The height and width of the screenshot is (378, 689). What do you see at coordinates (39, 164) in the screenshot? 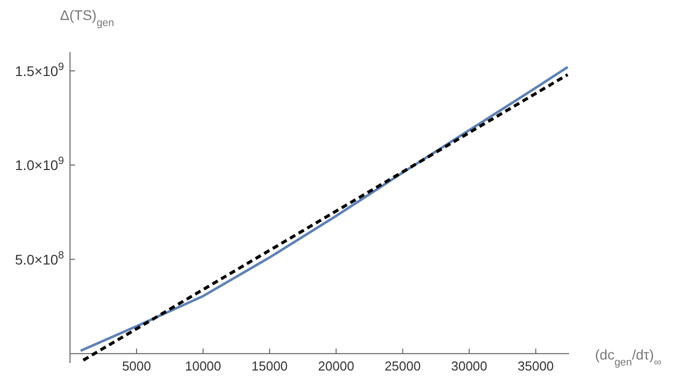
I see `y-tick-label: 1.0×10$^{9}$` at bounding box center [39, 164].